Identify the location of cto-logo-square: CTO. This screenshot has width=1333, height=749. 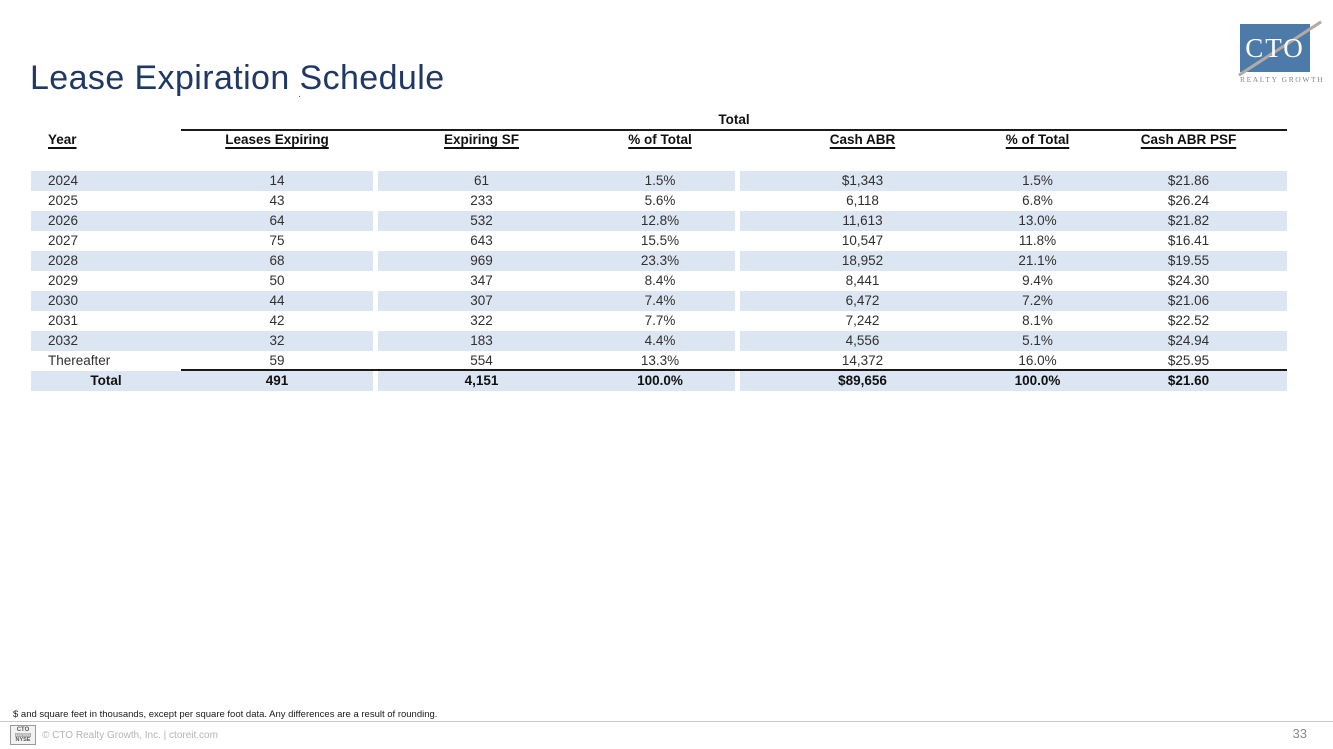
(1280, 48).